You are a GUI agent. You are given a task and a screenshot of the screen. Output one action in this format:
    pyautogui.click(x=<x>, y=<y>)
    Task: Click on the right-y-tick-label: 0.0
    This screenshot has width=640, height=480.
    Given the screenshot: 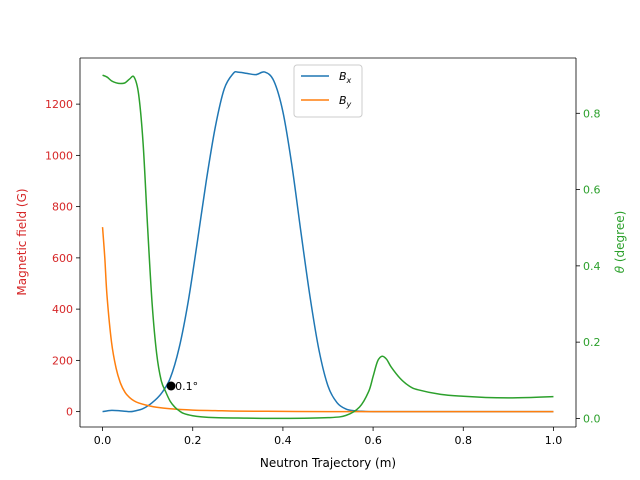 What is the action you would take?
    pyautogui.click(x=592, y=418)
    